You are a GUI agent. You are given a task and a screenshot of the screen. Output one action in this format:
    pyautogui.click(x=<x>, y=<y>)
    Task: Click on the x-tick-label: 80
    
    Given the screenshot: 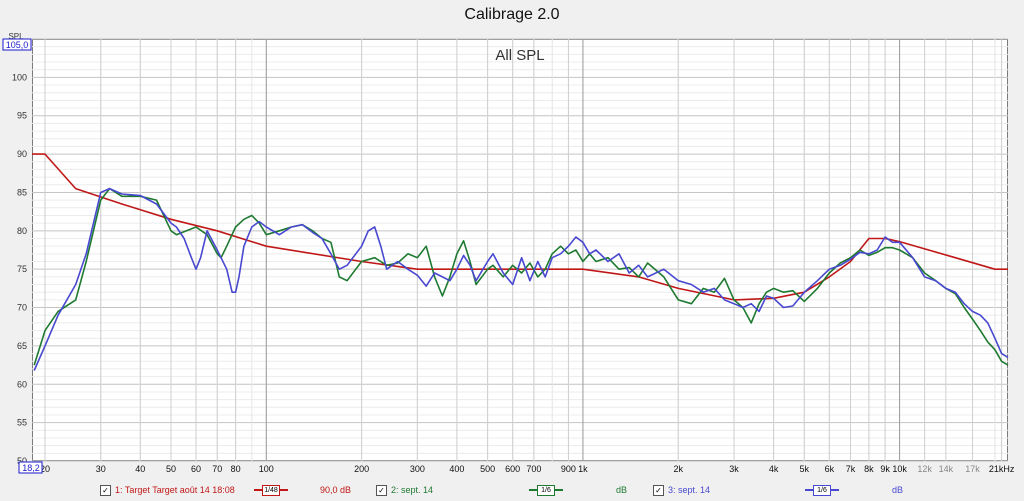 What is the action you would take?
    pyautogui.click(x=236, y=469)
    